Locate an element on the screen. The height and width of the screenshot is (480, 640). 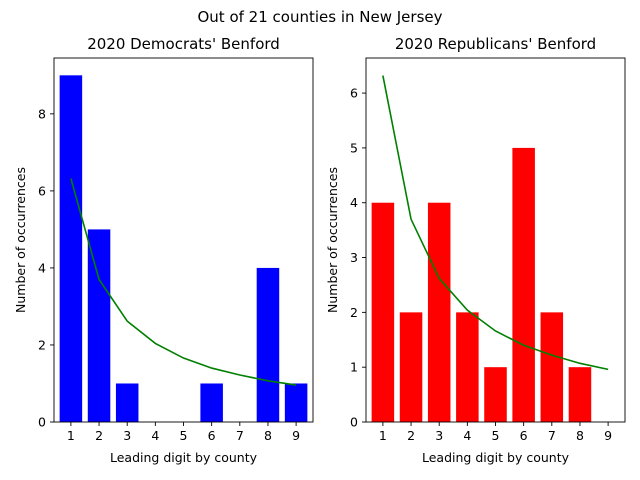
democrats-ytick-label-2: 2 is located at coordinates (42, 344).